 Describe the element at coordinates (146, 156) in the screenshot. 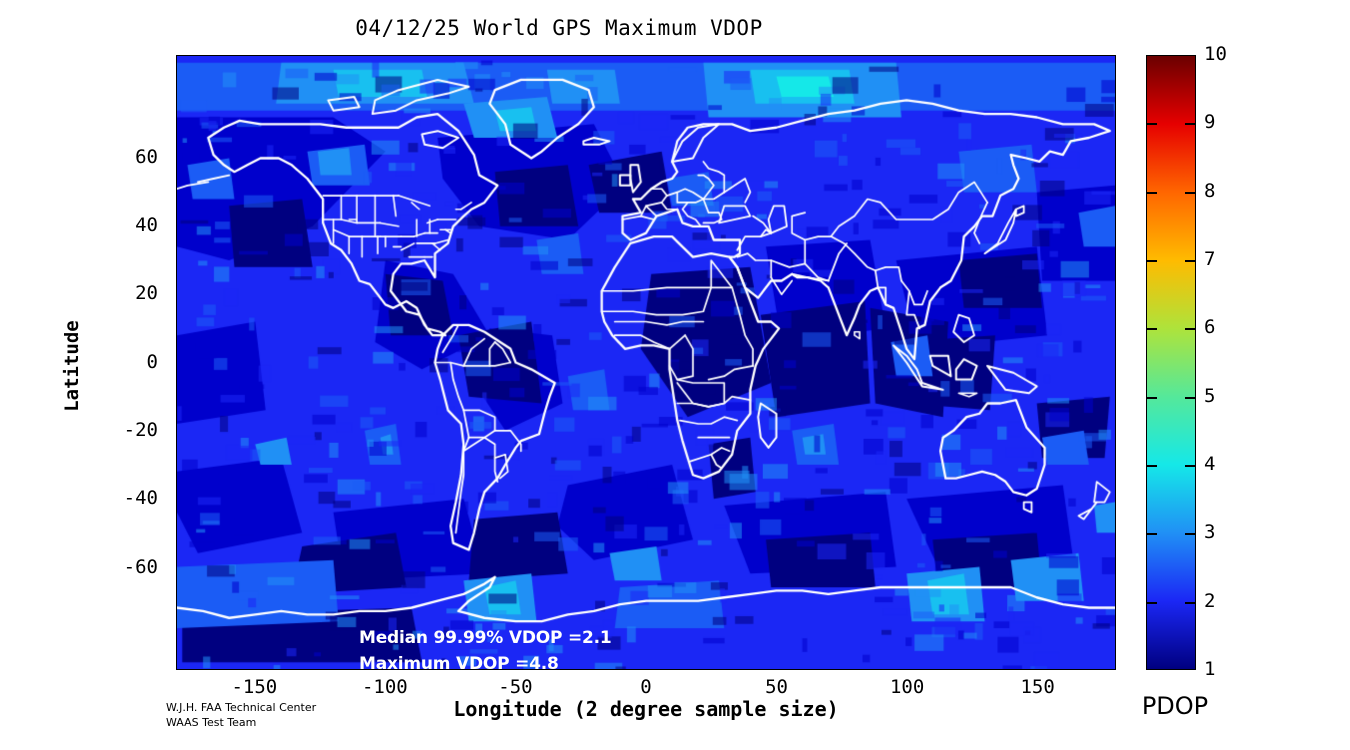

I see `y-tick-60: 60` at that location.